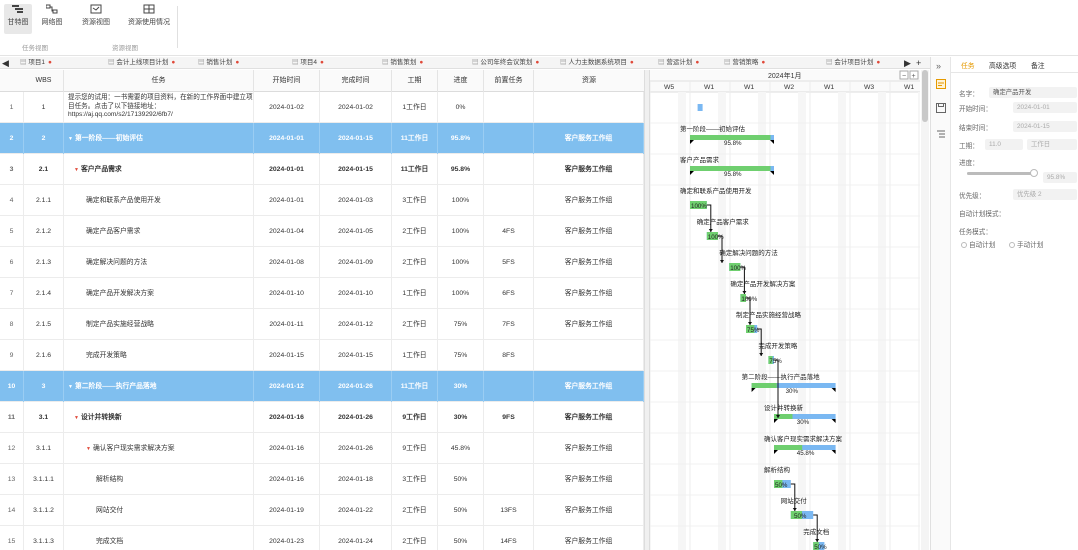 Image resolution: width=1078 pixels, height=550 pixels. What do you see at coordinates (159, 417) in the screenshot?
I see `cell-task: ▼ 设计并转换新` at bounding box center [159, 417].